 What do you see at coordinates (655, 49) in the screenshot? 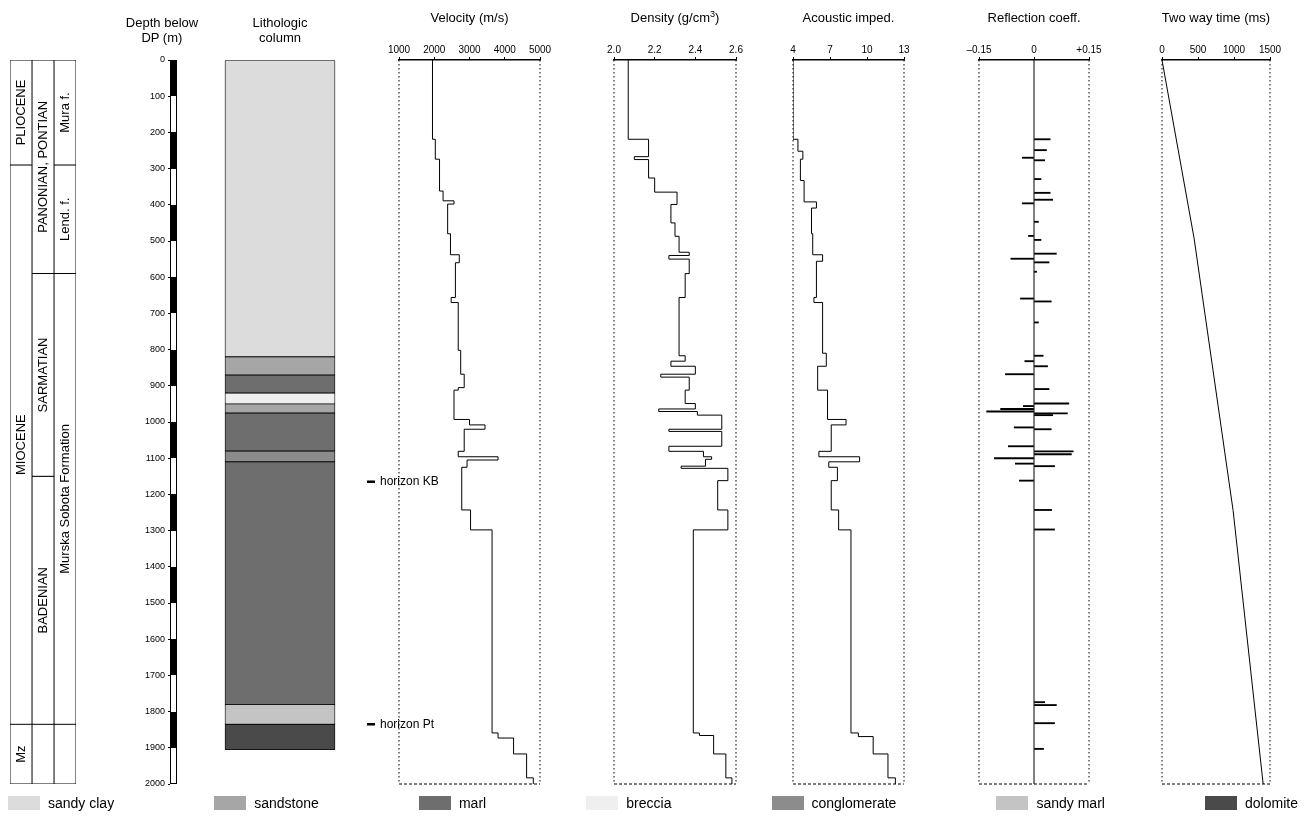
I see `x-tick-label: 2.2` at bounding box center [655, 49].